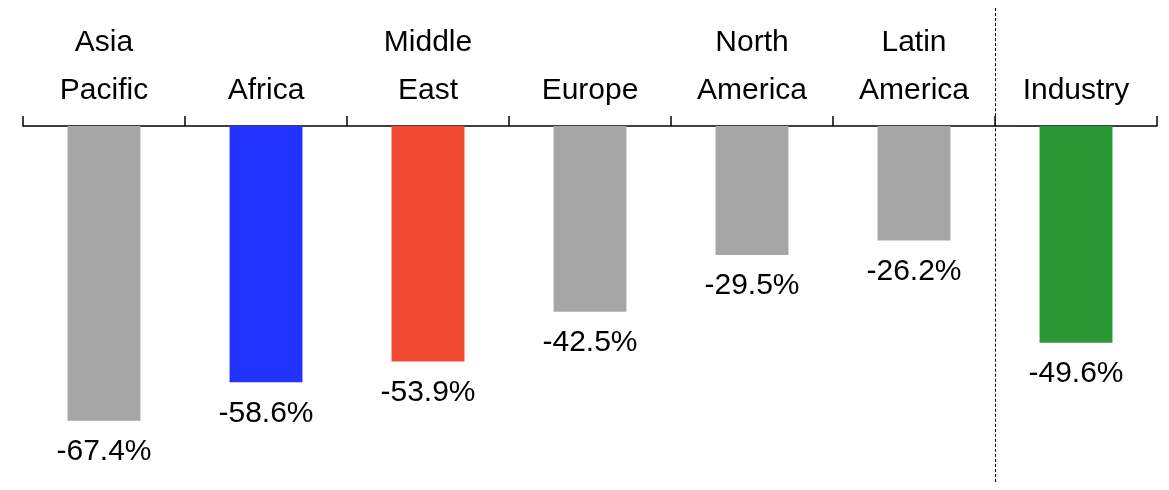 The width and height of the screenshot is (1169, 490). Describe the element at coordinates (266, 88) in the screenshot. I see `x-tick-label: Africa` at that location.